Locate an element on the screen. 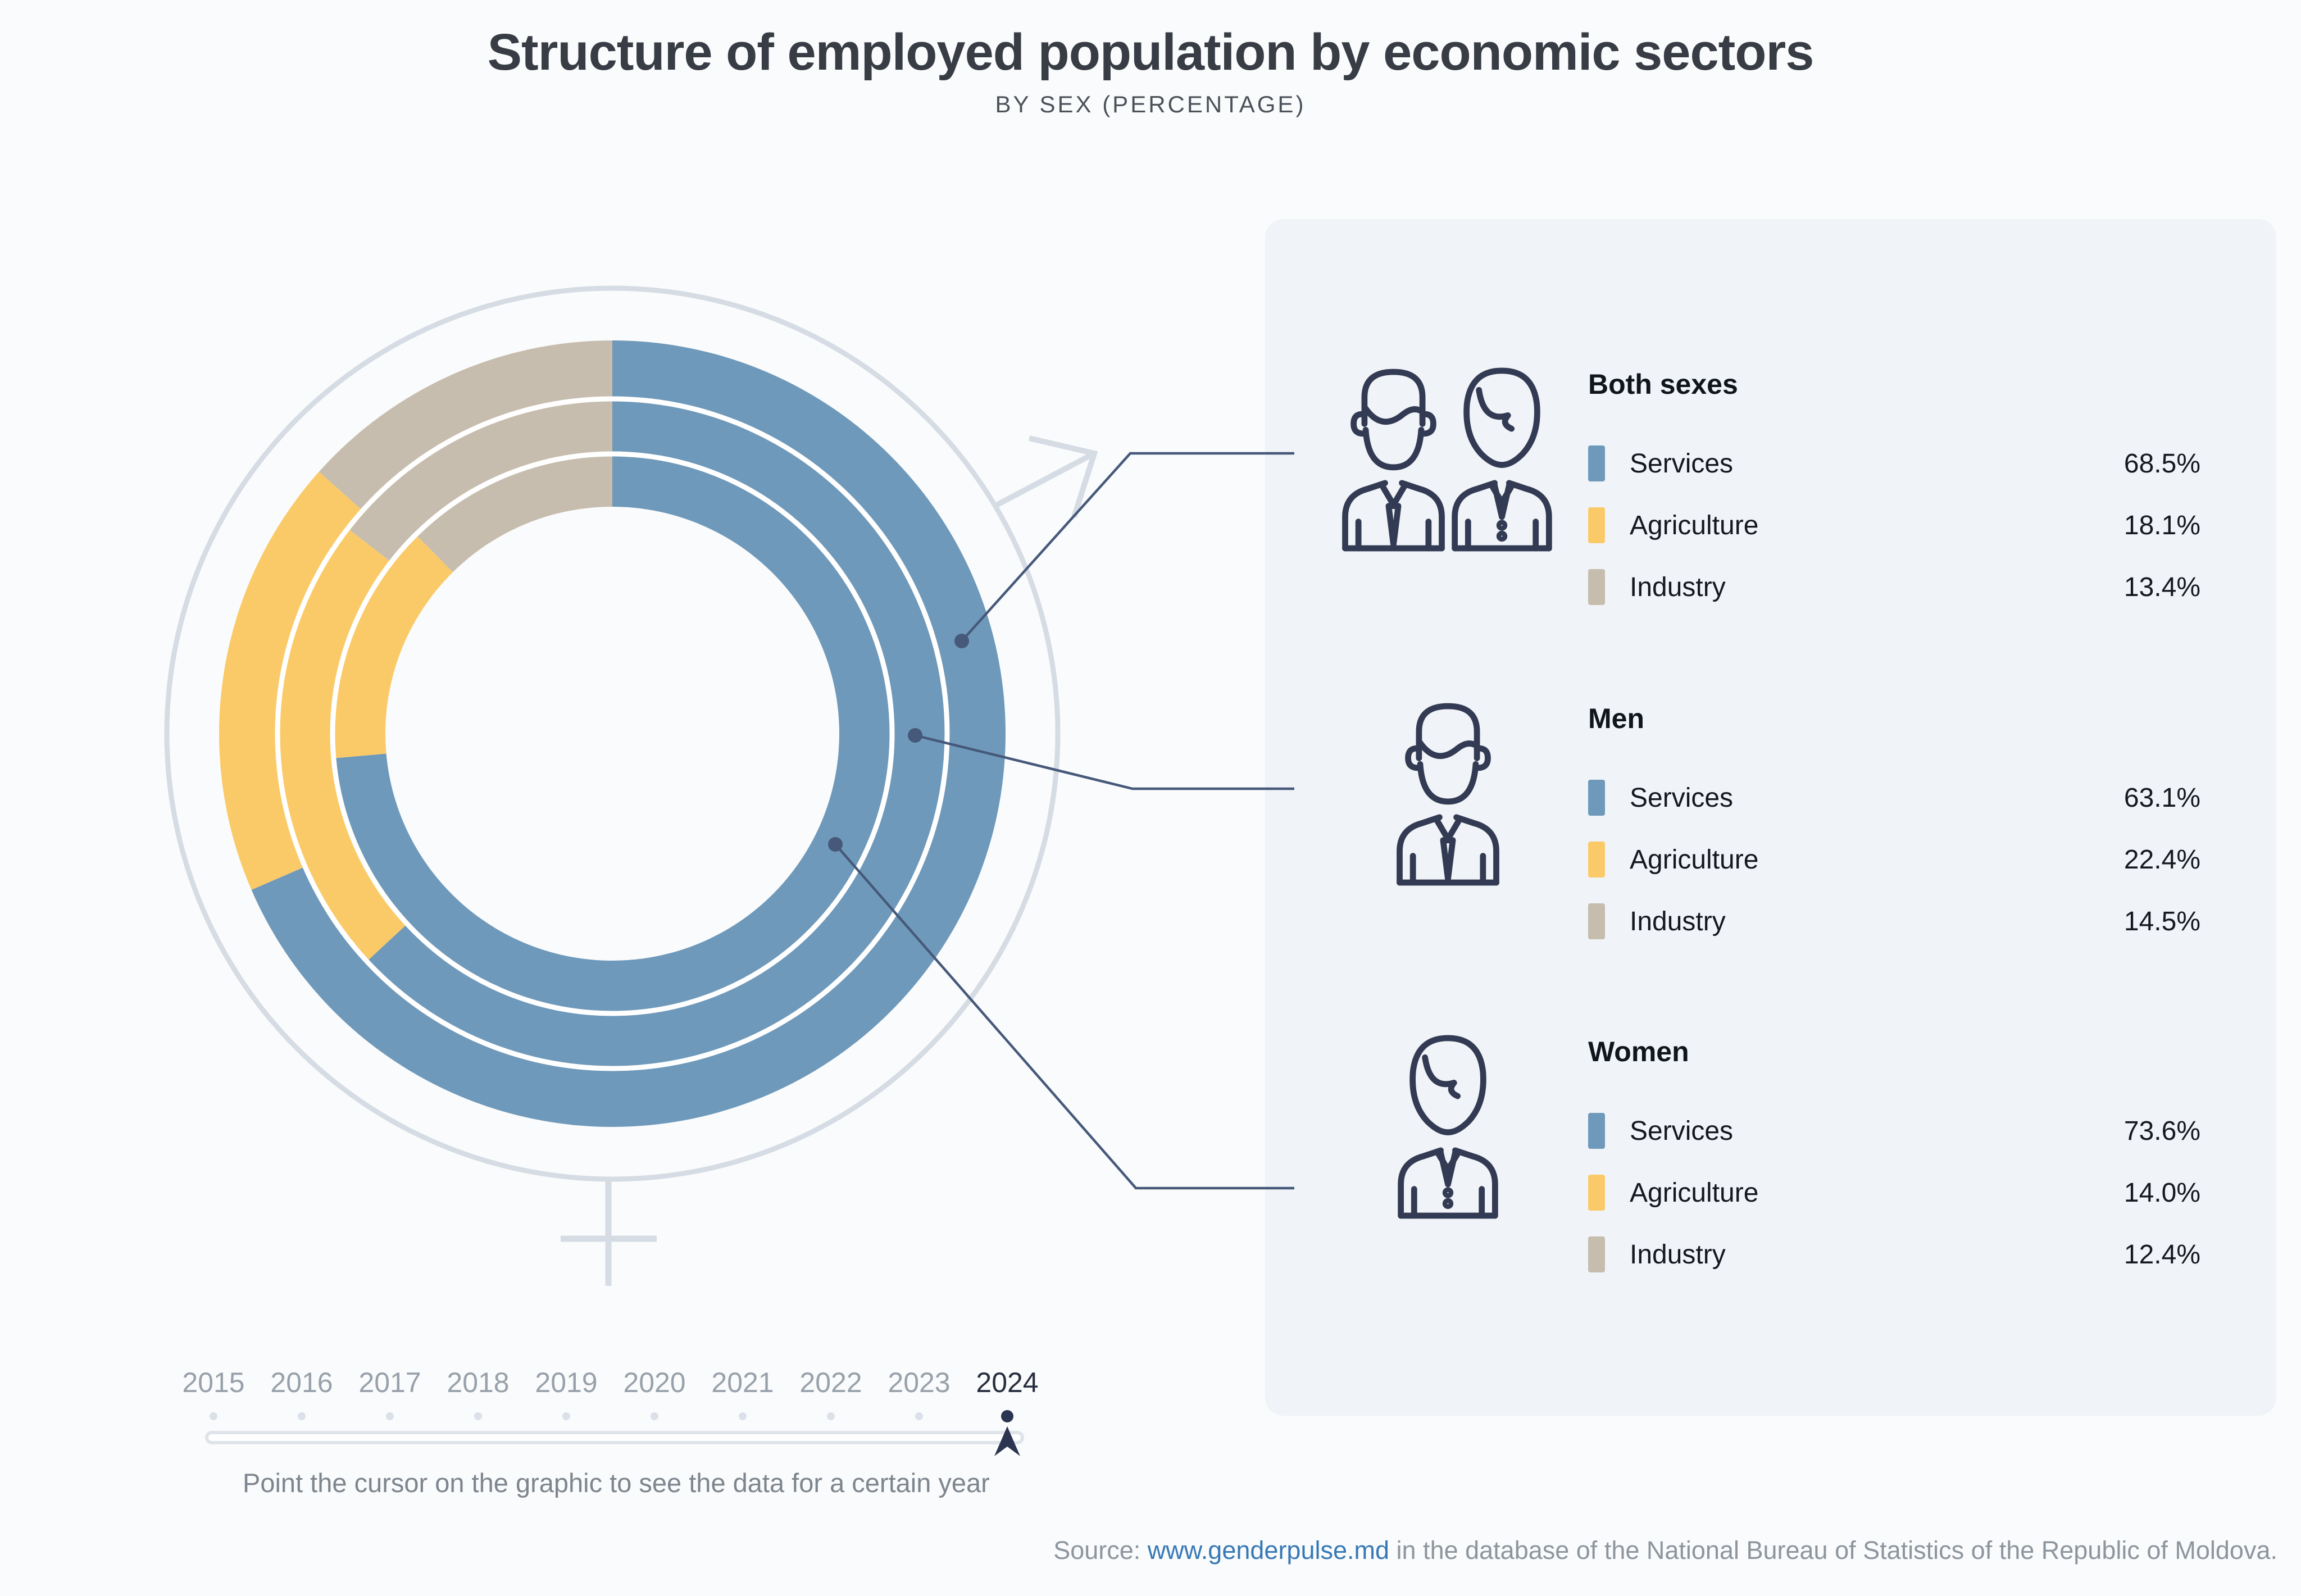  year-dot-2019 is located at coordinates (566, 1416).